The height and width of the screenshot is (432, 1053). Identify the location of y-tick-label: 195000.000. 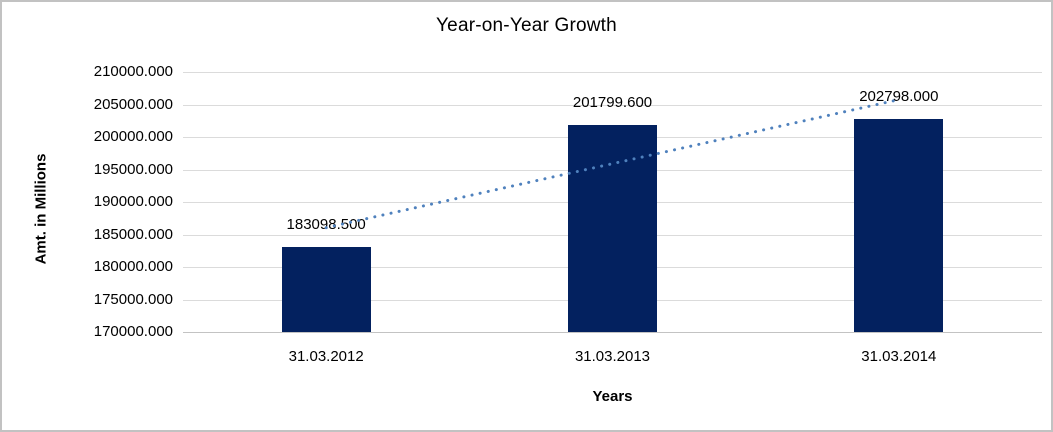
(133, 169).